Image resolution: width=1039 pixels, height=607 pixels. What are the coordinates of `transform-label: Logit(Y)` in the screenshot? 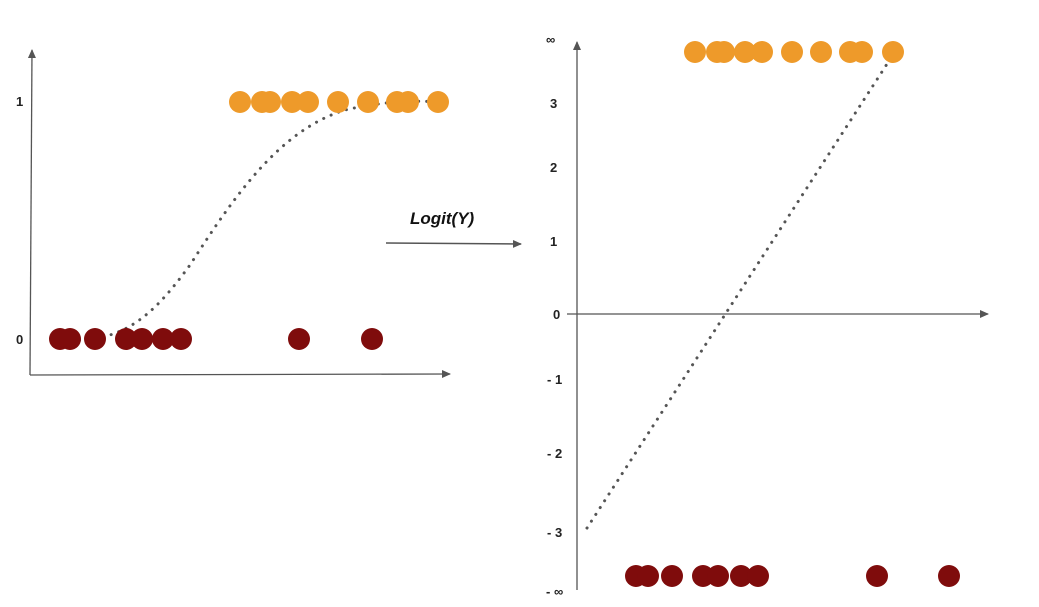 It's located at (442, 218).